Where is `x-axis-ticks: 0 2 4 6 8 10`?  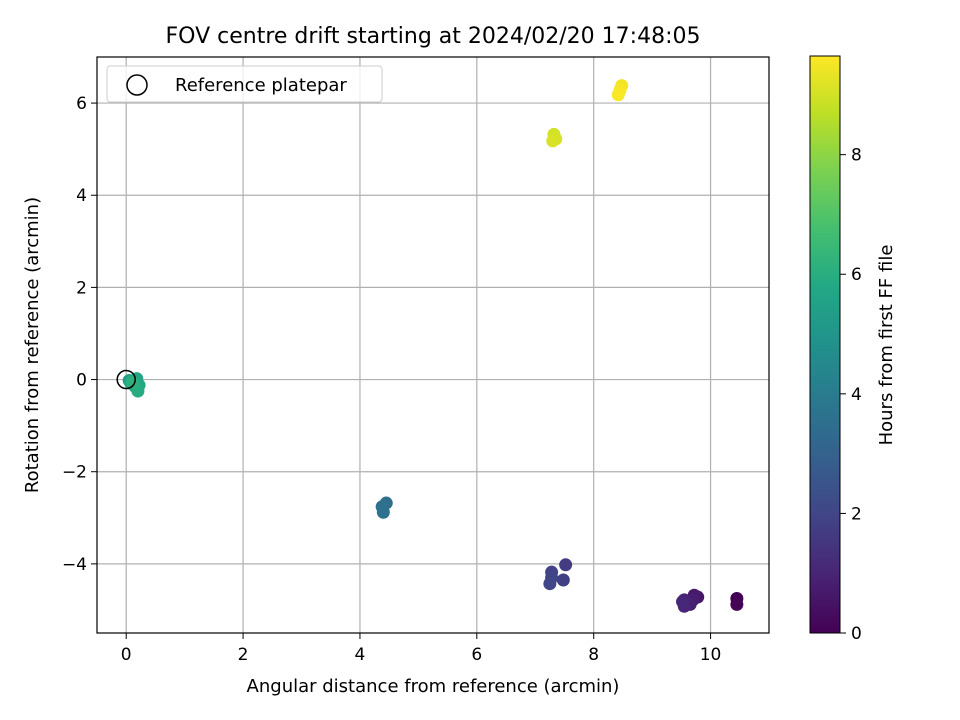
x-axis-ticks: 0 2 4 6 8 10 is located at coordinates (421, 649).